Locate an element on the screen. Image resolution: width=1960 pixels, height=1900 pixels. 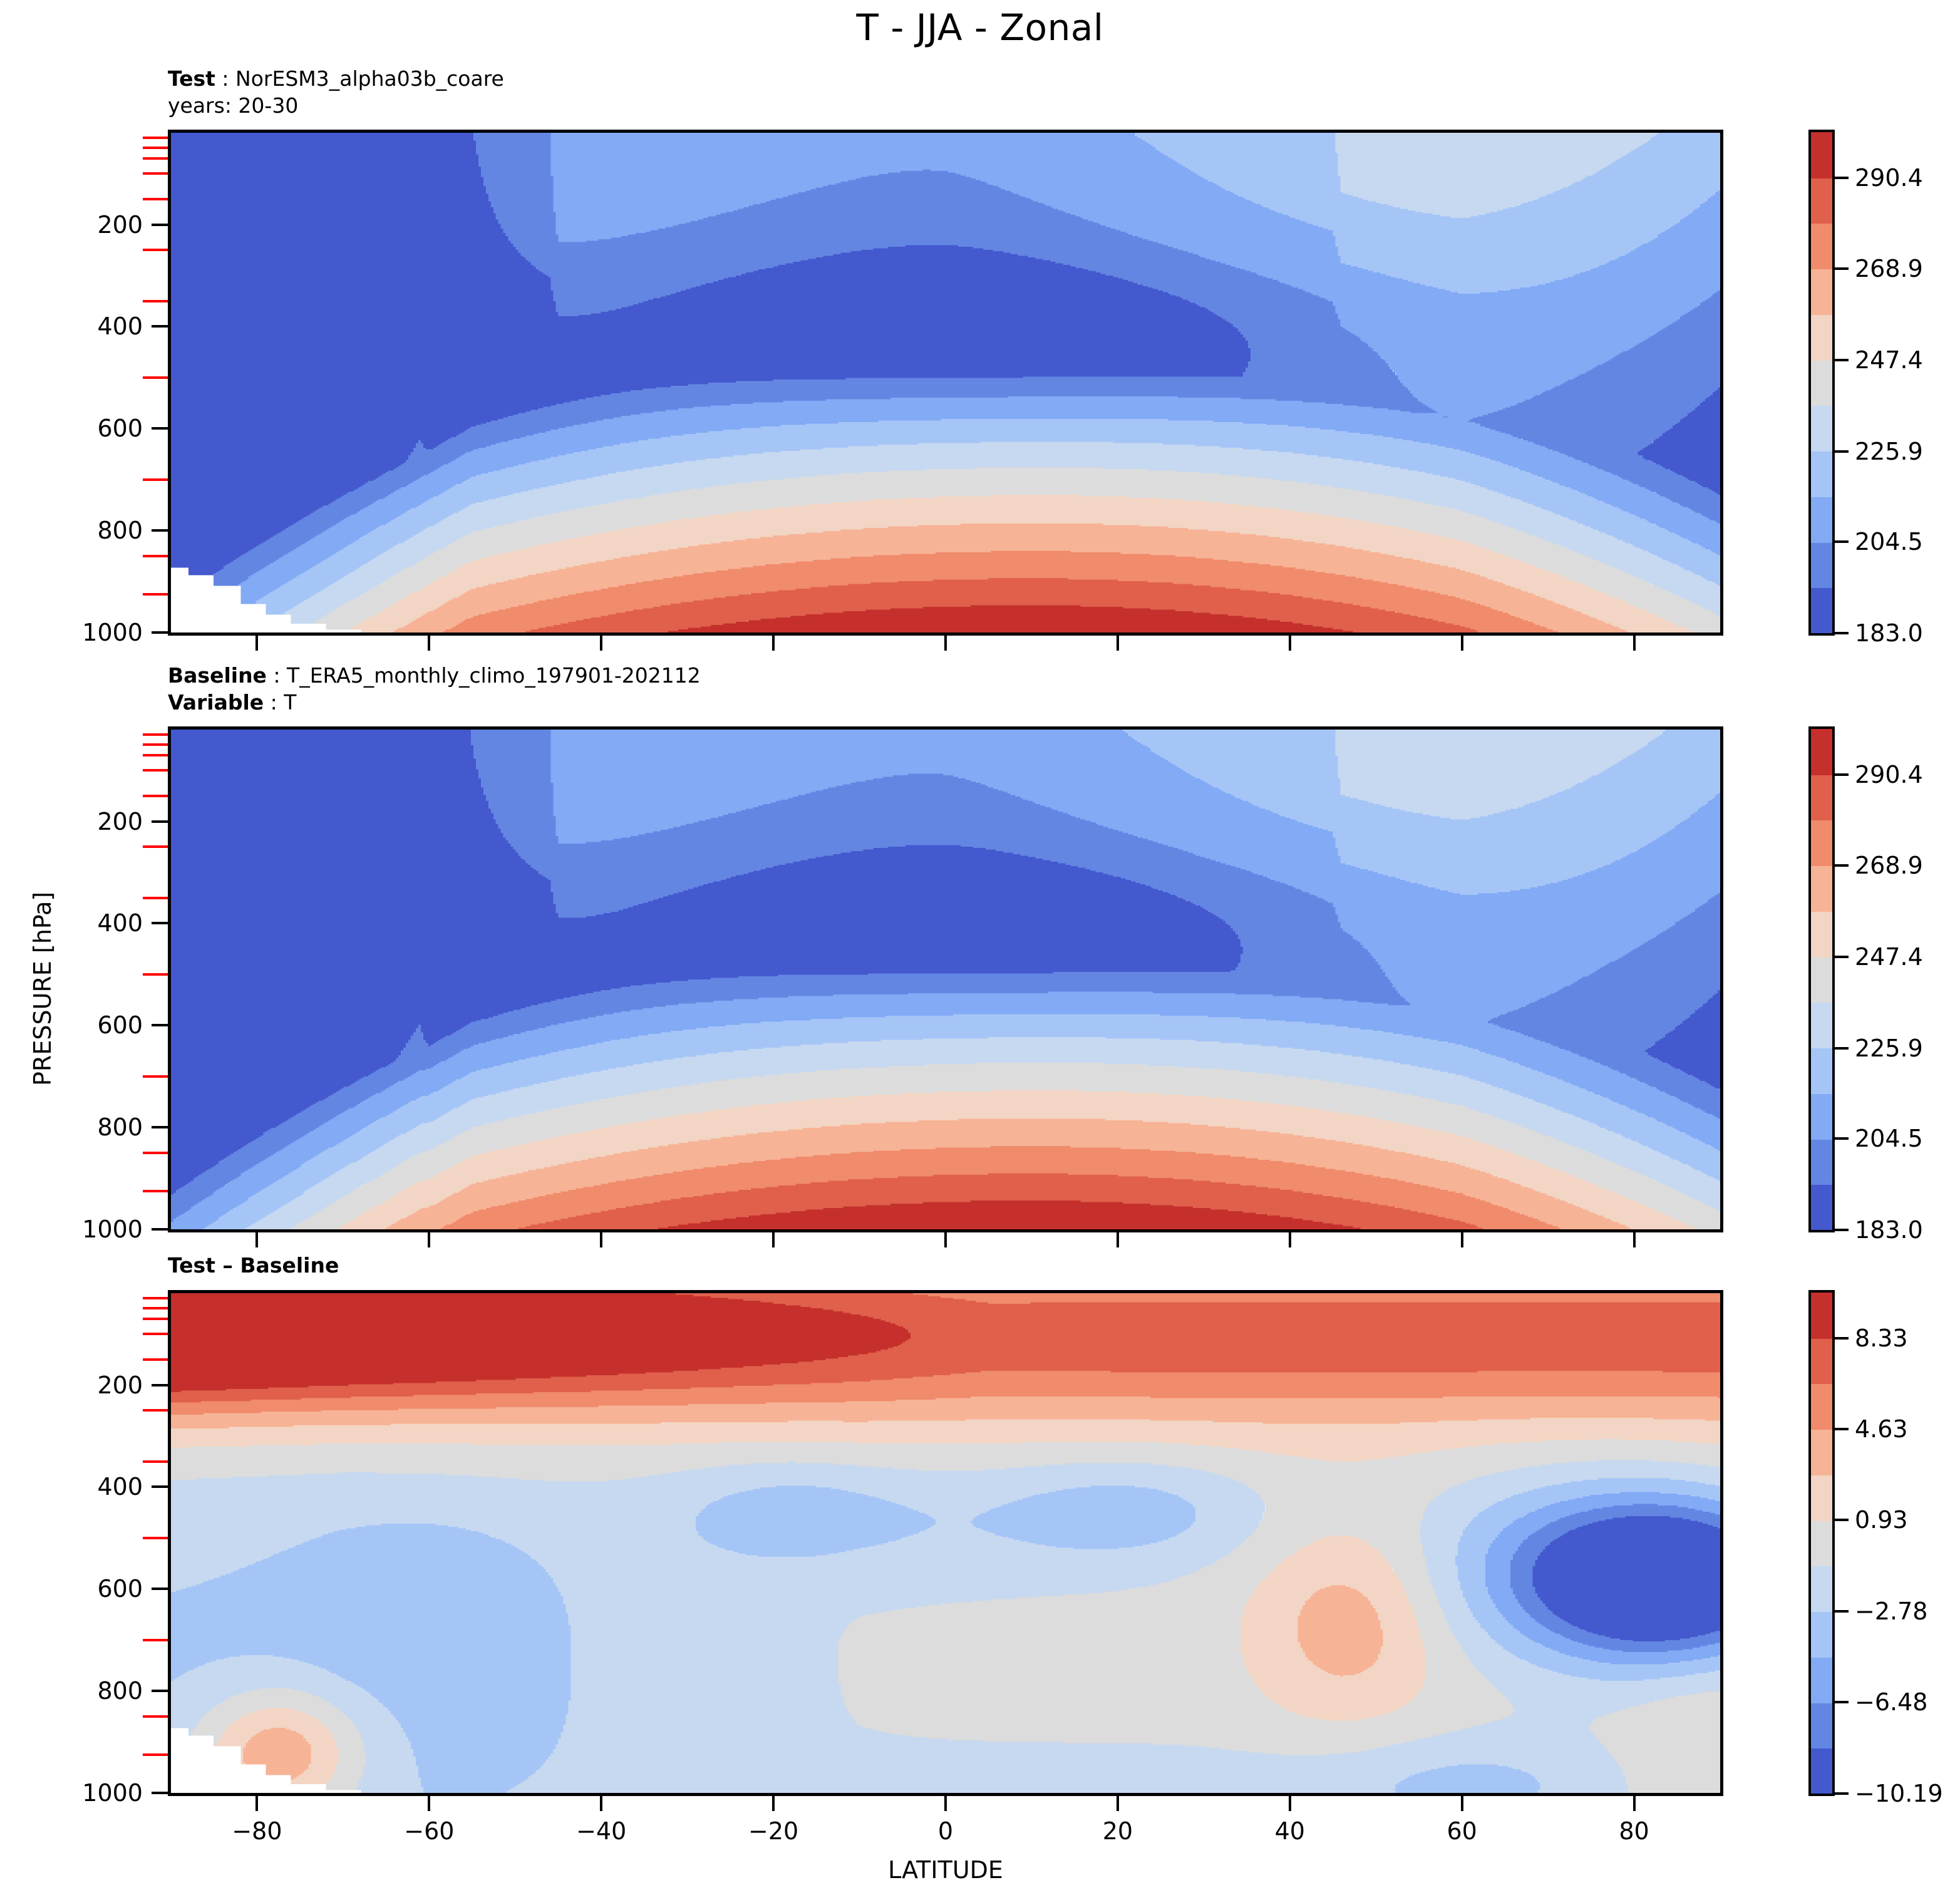
panel-header-line1: Test : NorESM3_alpha03b_coare is located at coordinates (336, 78).